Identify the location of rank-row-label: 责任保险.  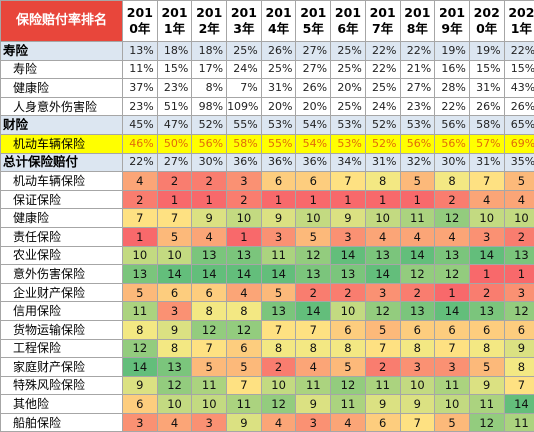
(62, 236).